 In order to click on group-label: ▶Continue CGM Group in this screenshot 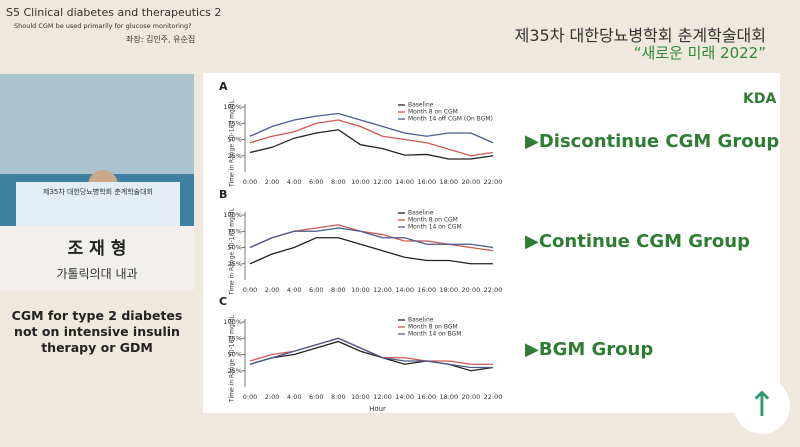, I will do `click(637, 241)`.